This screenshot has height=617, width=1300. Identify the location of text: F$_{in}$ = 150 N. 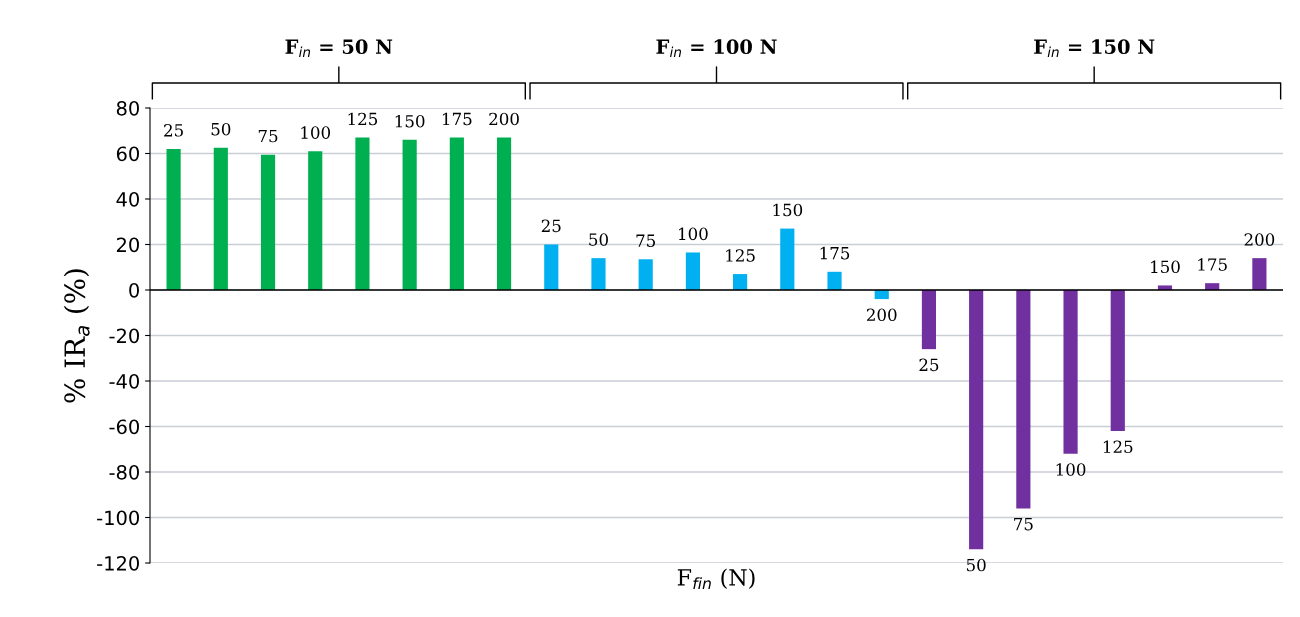
(1094, 48).